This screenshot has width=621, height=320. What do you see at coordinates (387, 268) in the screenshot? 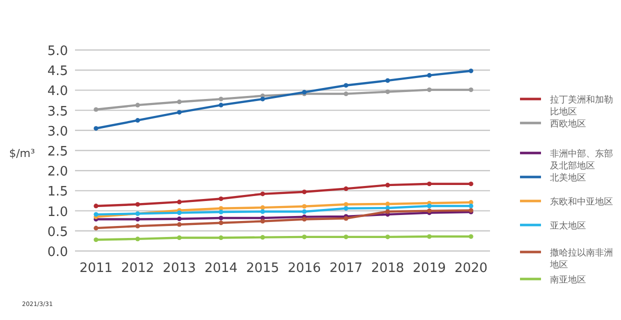
I see `x-tick-label: 2018` at bounding box center [387, 268].